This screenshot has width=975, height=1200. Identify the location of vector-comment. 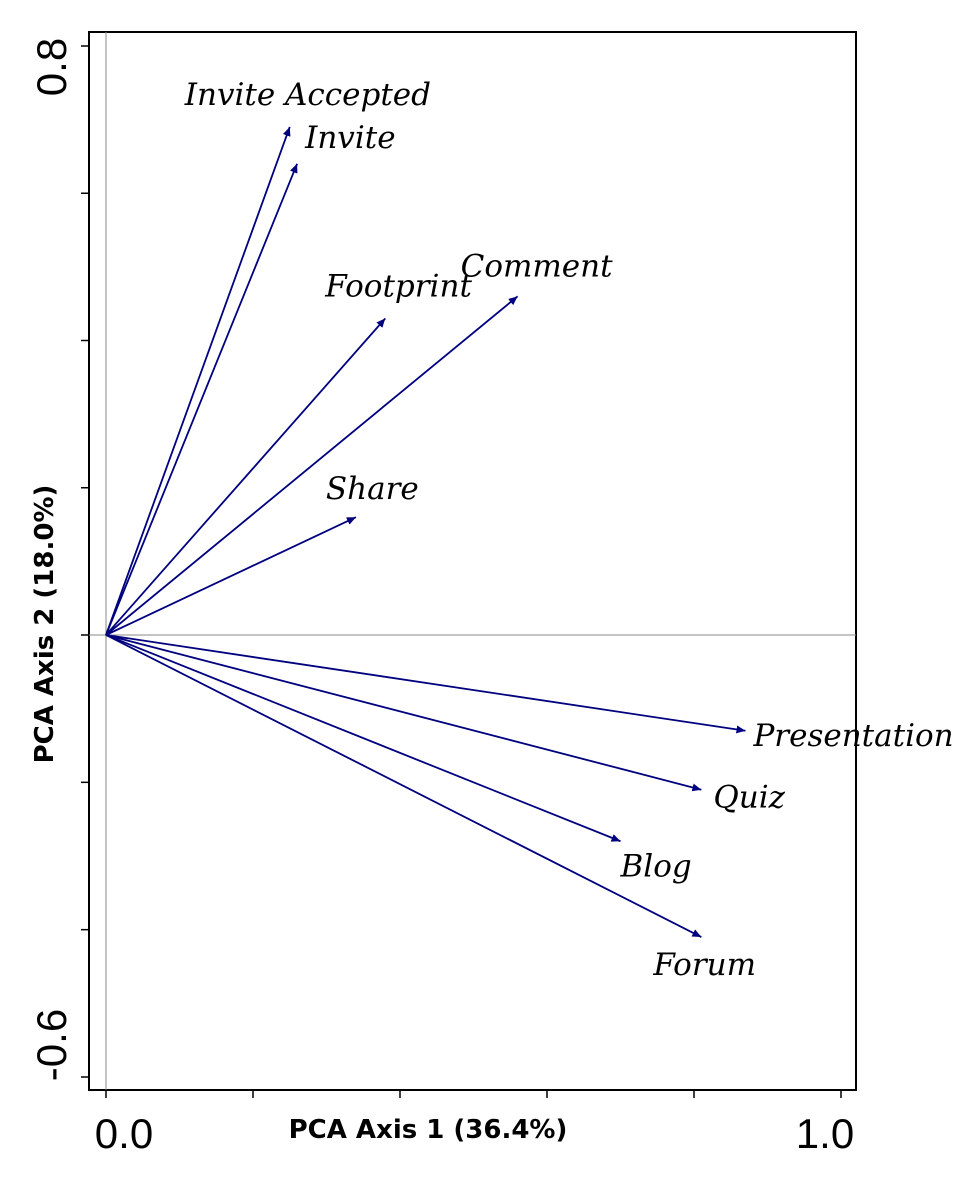
(312, 465).